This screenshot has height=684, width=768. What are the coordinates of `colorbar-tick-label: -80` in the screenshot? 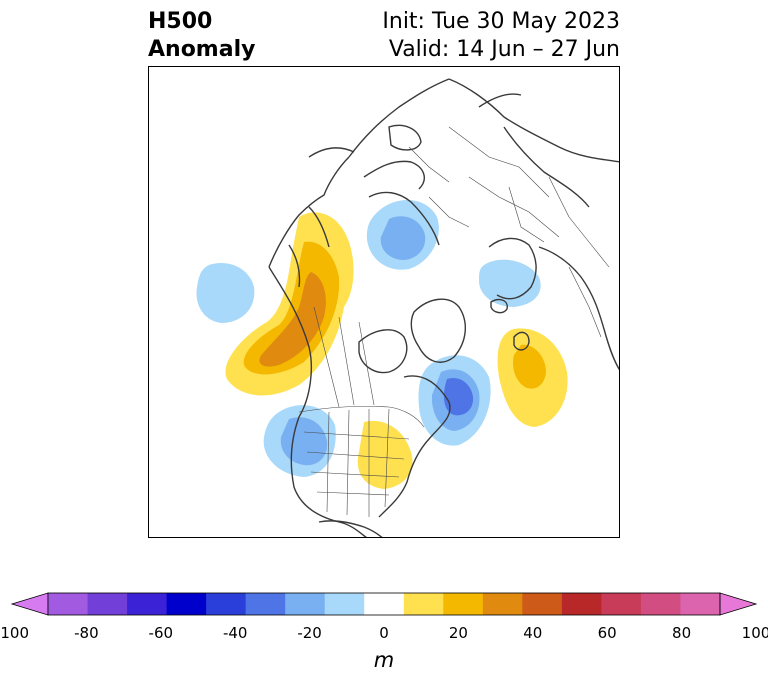 It's located at (86, 633).